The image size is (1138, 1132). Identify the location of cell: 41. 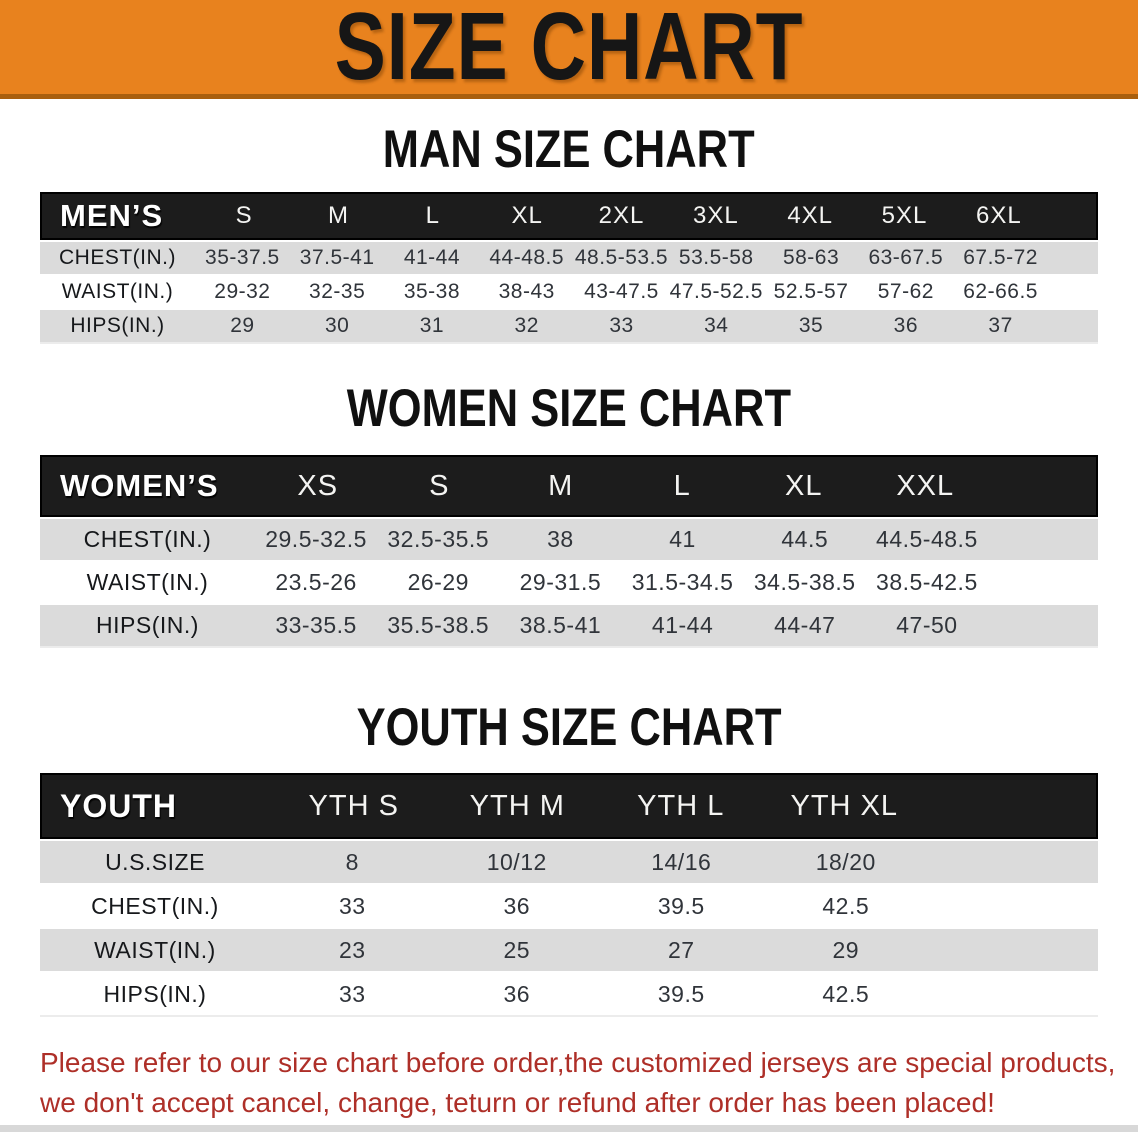
(682, 539).